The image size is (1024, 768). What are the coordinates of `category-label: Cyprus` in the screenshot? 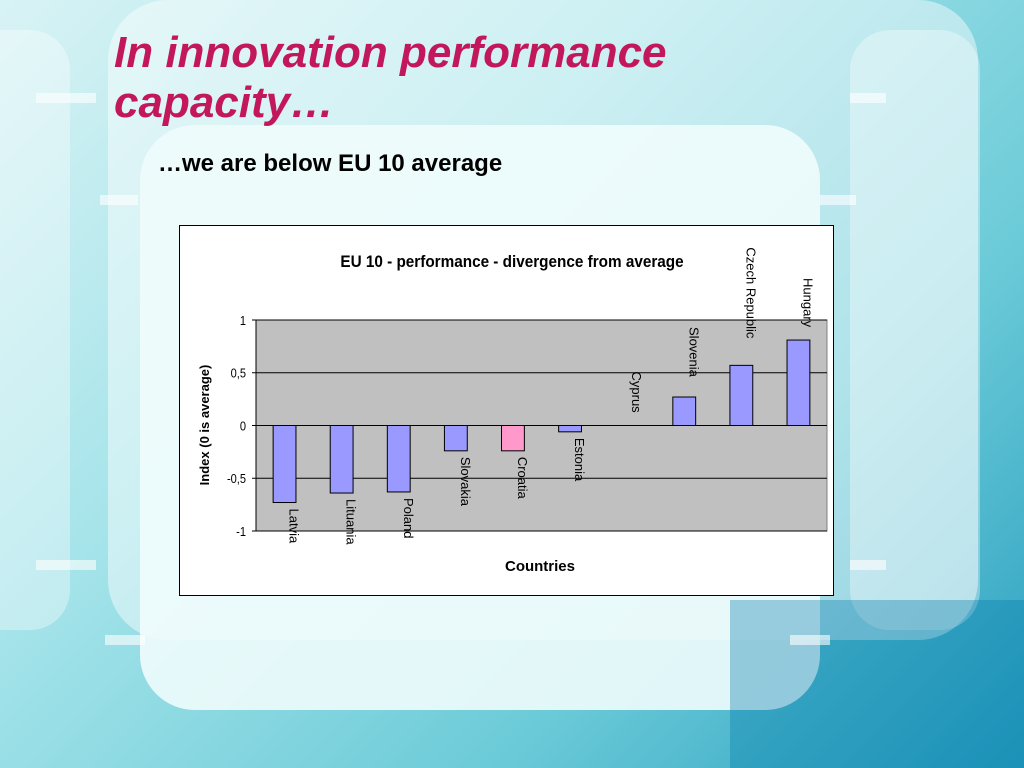 It's located at (636, 393).